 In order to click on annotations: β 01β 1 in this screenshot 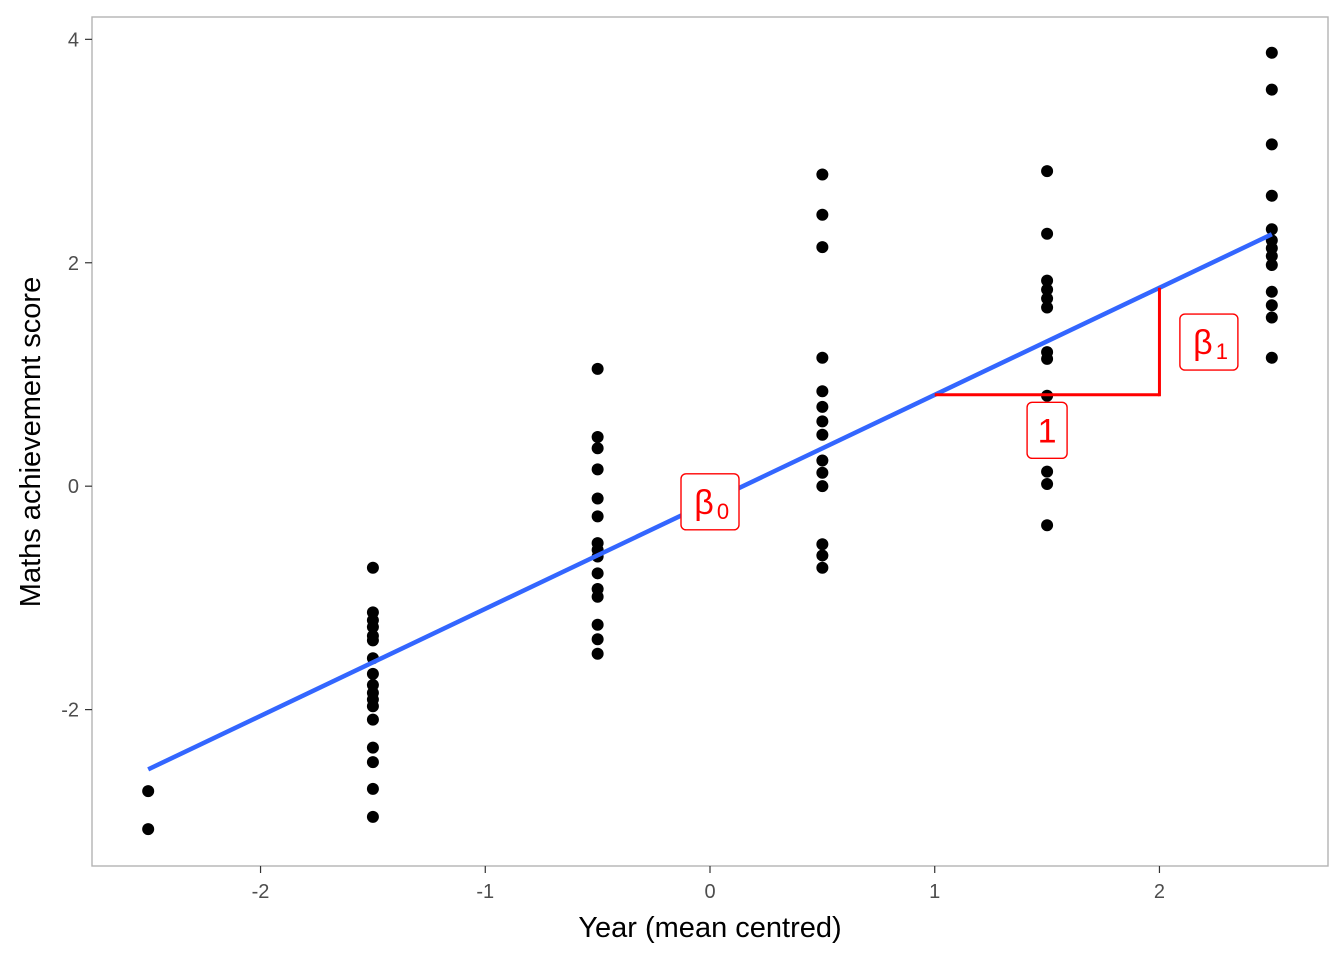, I will do `click(959, 422)`.